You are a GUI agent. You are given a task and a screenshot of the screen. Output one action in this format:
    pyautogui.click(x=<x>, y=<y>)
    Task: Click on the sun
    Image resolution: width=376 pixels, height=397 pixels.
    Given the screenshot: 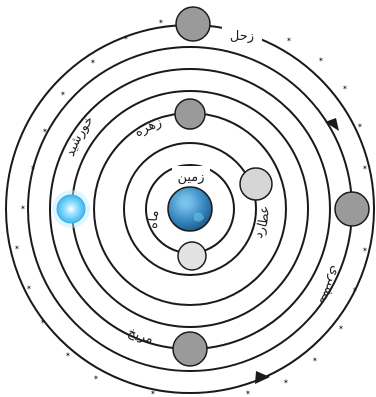 What is the action you would take?
    pyautogui.click(x=71, y=209)
    